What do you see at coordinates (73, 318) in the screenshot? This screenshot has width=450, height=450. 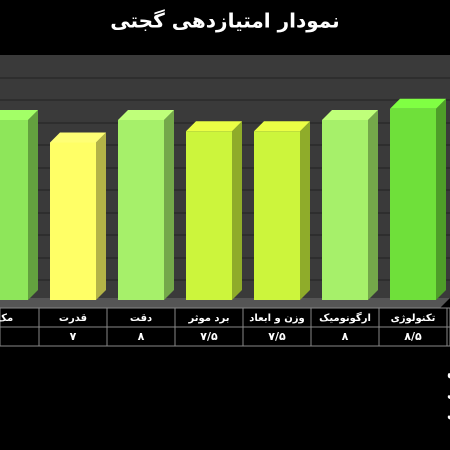 I see `category-label: قدرت` at bounding box center [73, 318].